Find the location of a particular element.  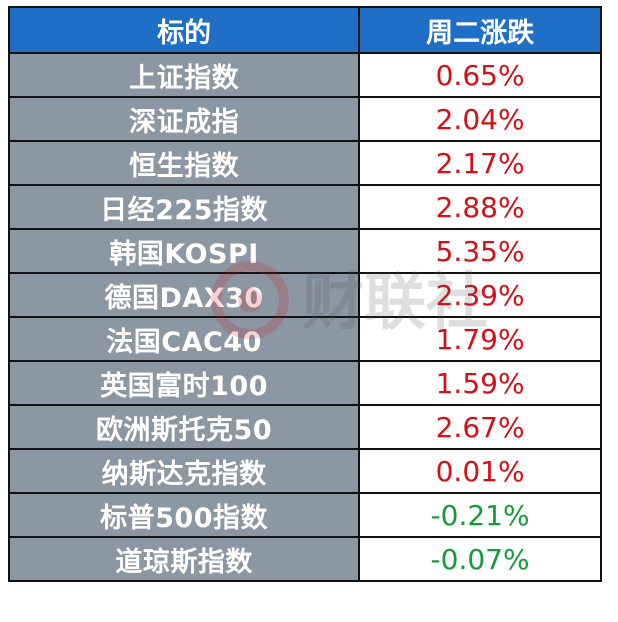

change-value: 0.65% is located at coordinates (480, 75).